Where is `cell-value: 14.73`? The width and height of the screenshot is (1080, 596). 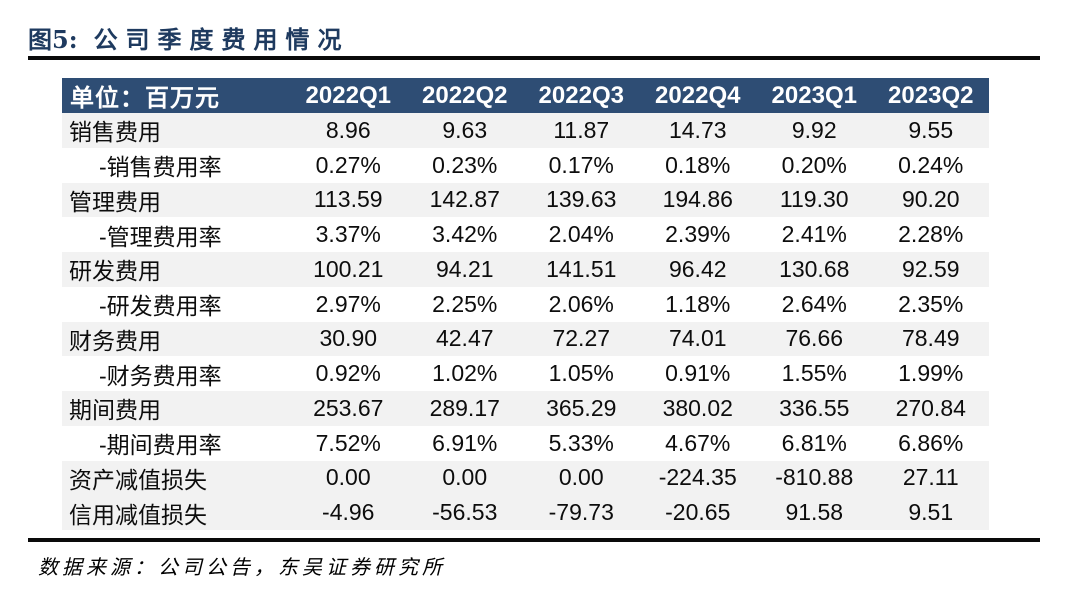
cell-value: 14.73 is located at coordinates (697, 129).